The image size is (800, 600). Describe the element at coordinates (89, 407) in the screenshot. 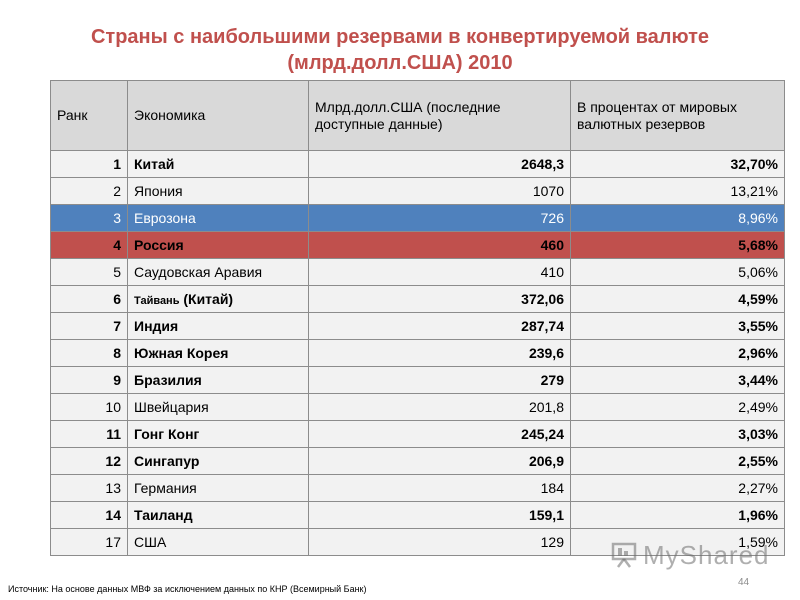

I see `rank-cell: 10` at that location.